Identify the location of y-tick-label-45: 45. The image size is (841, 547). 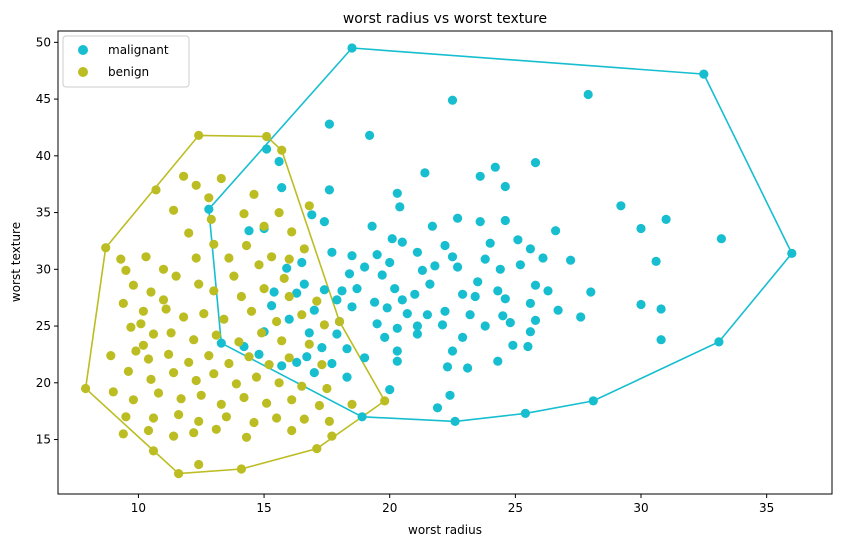
(43, 99).